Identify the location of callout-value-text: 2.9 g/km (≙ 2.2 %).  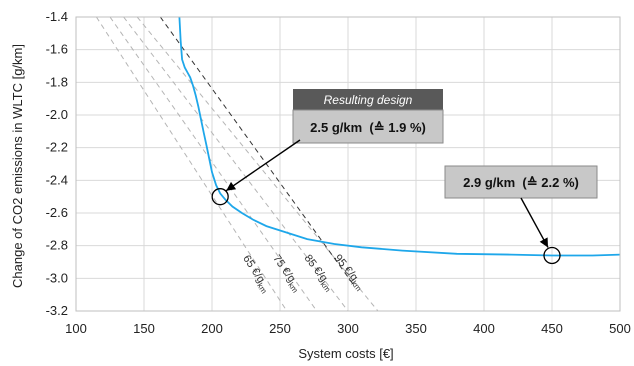
(521, 182).